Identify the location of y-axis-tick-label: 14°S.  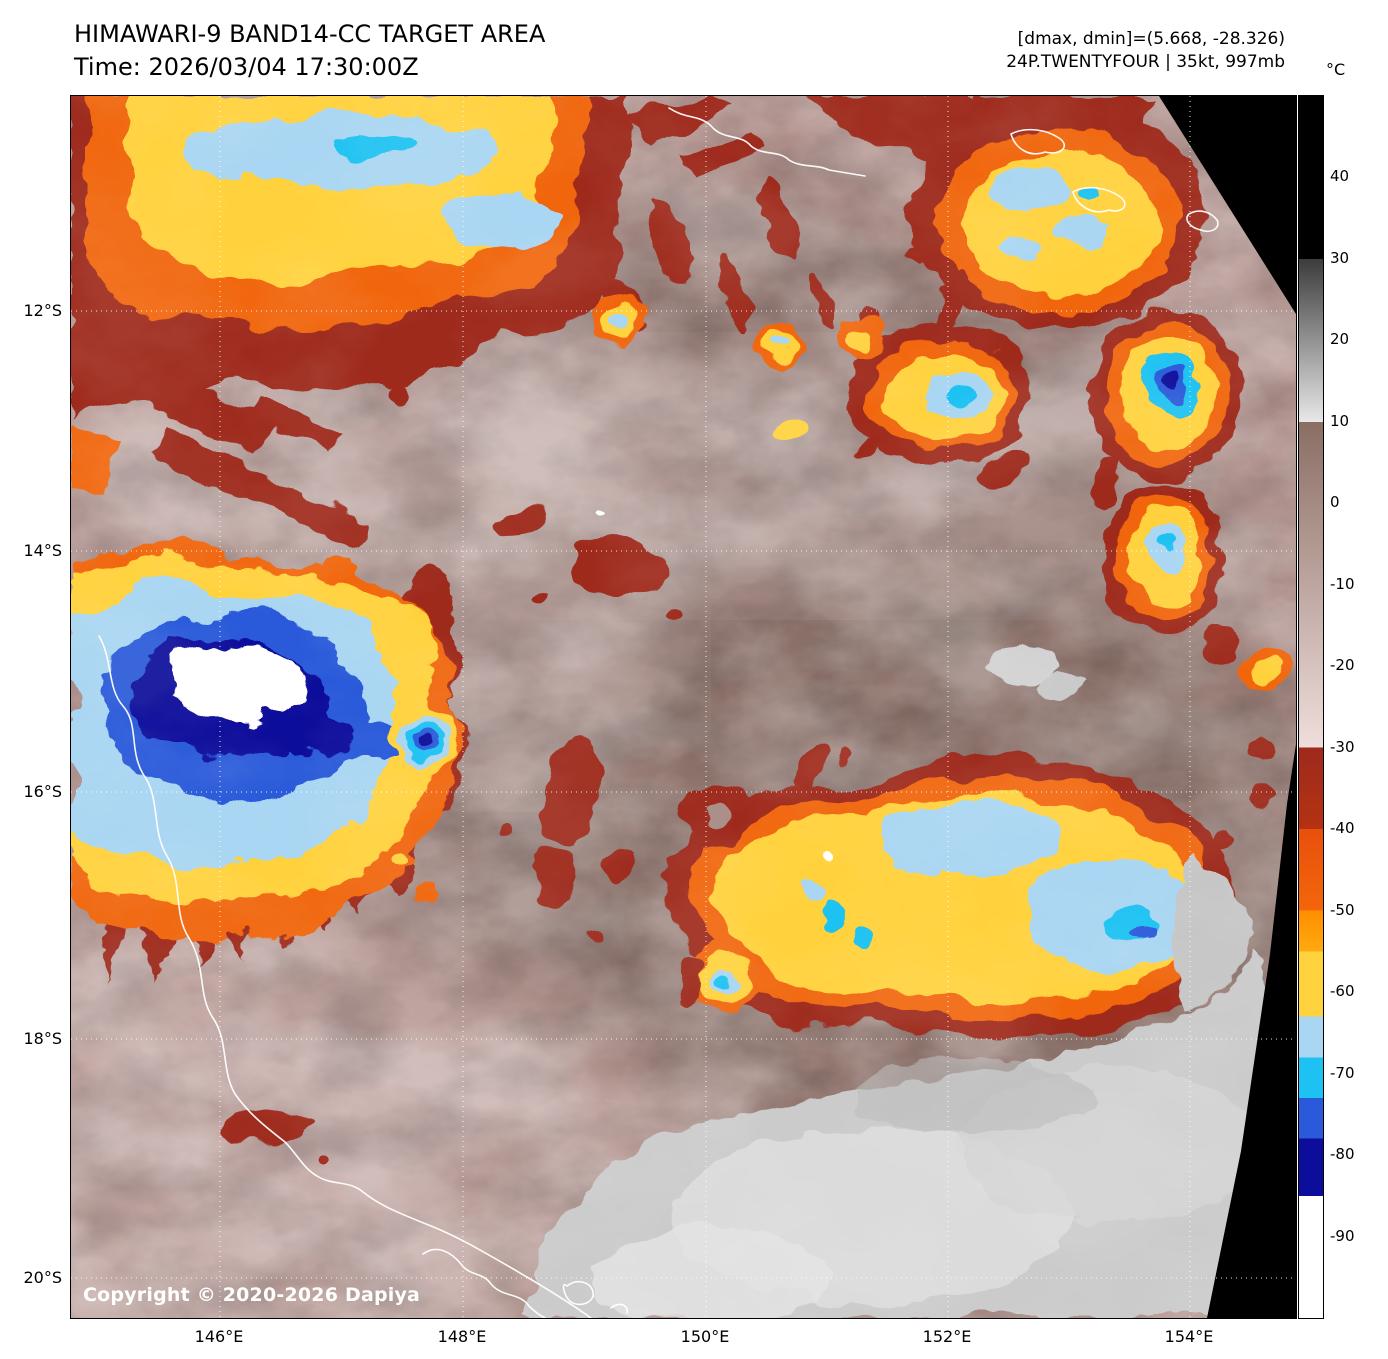
(42, 550).